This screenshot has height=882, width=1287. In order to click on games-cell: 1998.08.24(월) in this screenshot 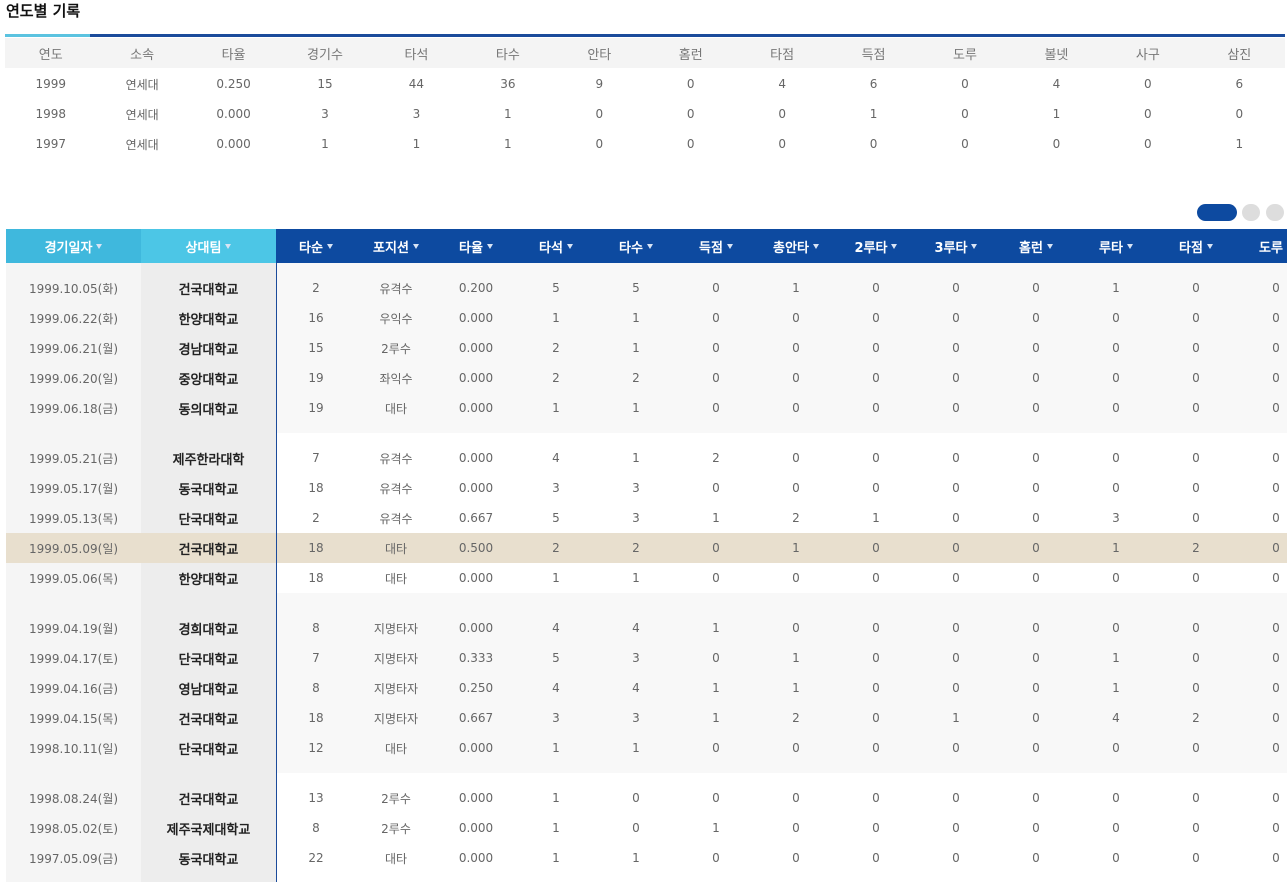, I will do `click(73, 798)`.